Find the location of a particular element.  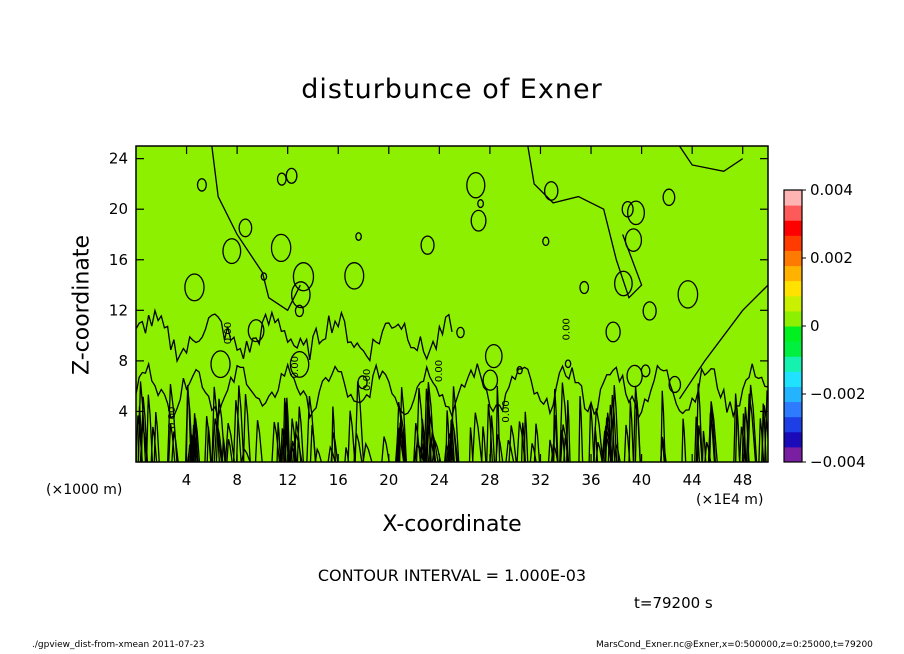

x-tick-label: 48 is located at coordinates (742, 480).